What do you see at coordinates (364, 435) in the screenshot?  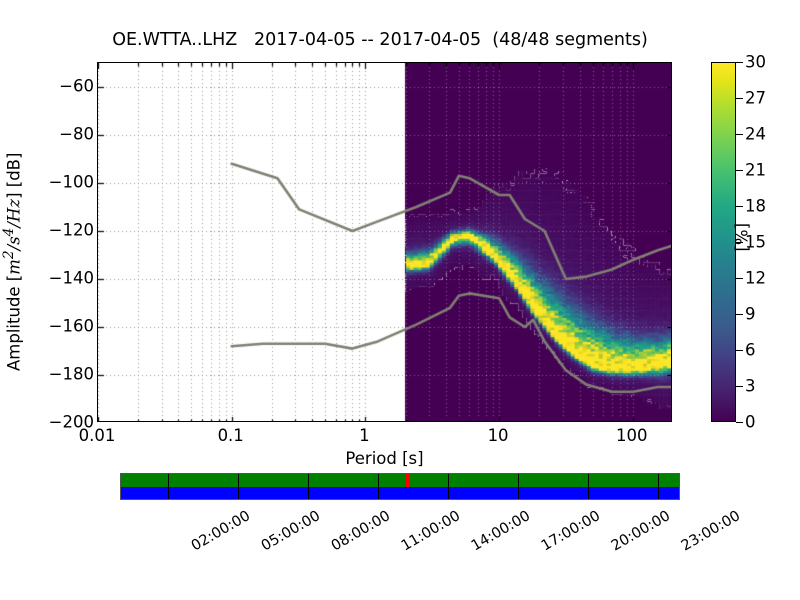 I see `x-tick-label: 1` at bounding box center [364, 435].